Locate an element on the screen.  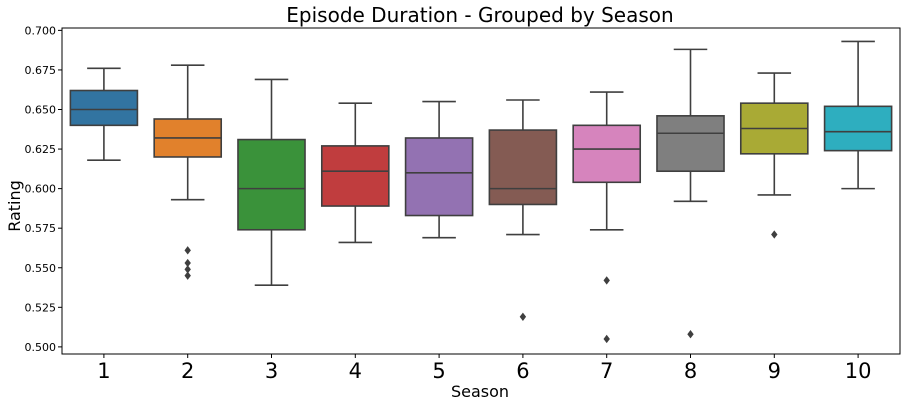
x-tick-label: 8 is located at coordinates (690, 371).